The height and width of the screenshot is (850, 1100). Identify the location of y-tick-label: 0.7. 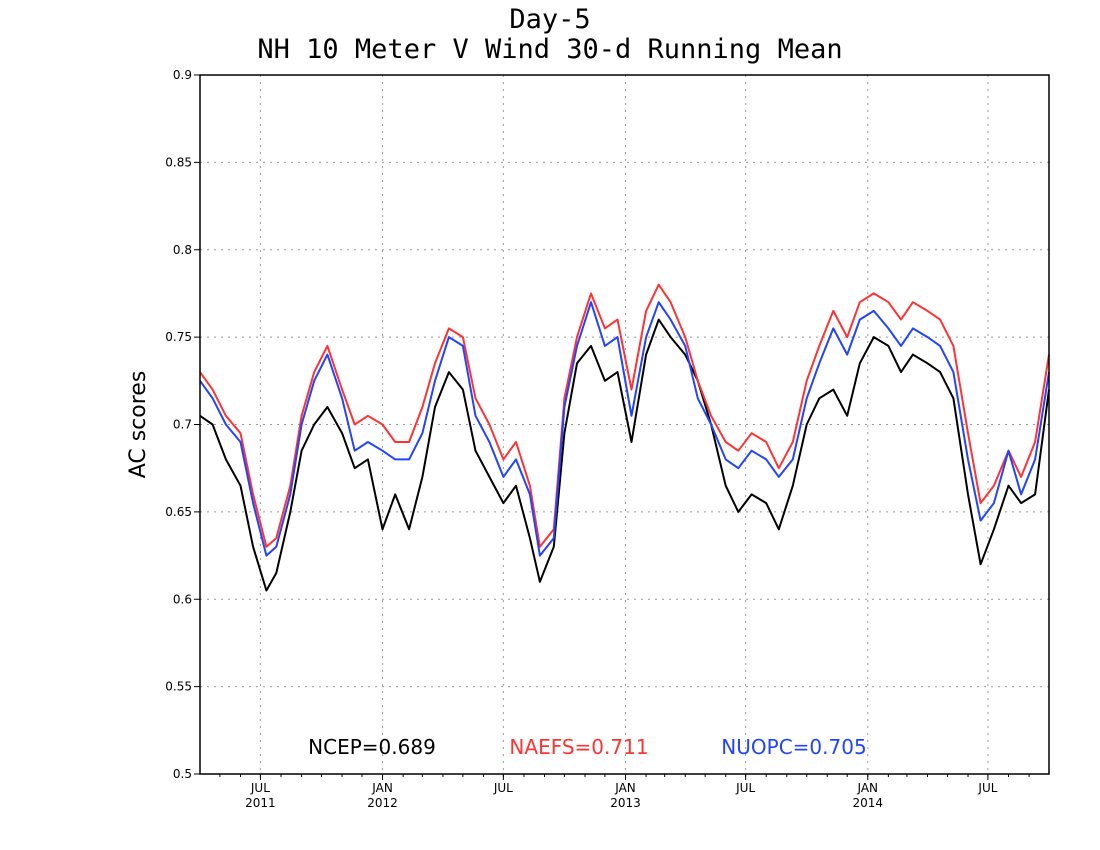
(182, 425).